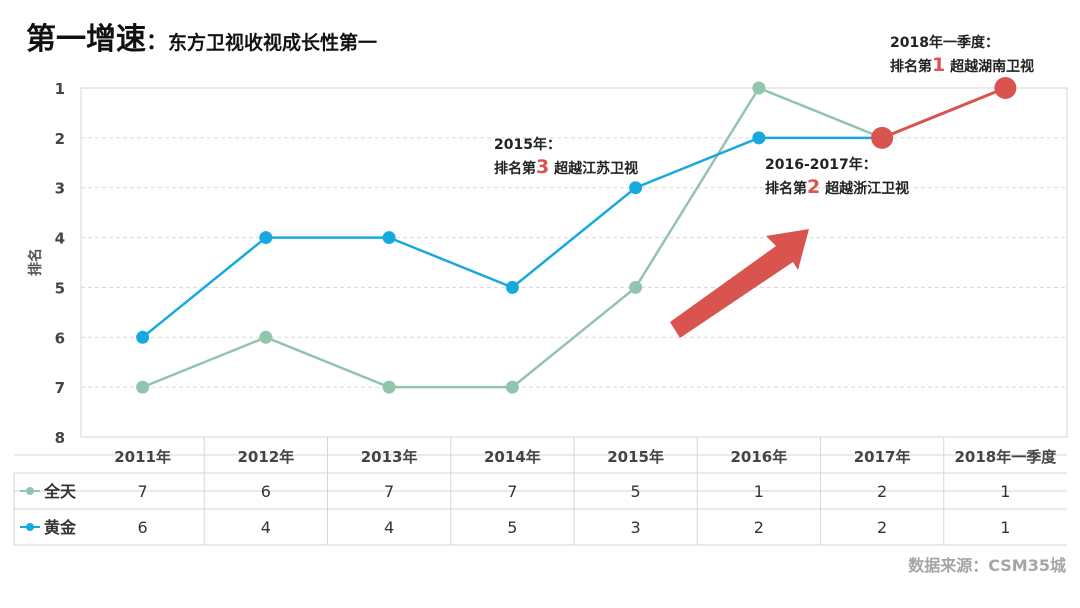 The image size is (1080, 608). Describe the element at coordinates (60, 139) in the screenshot. I see `y-tick-label: 2` at that location.